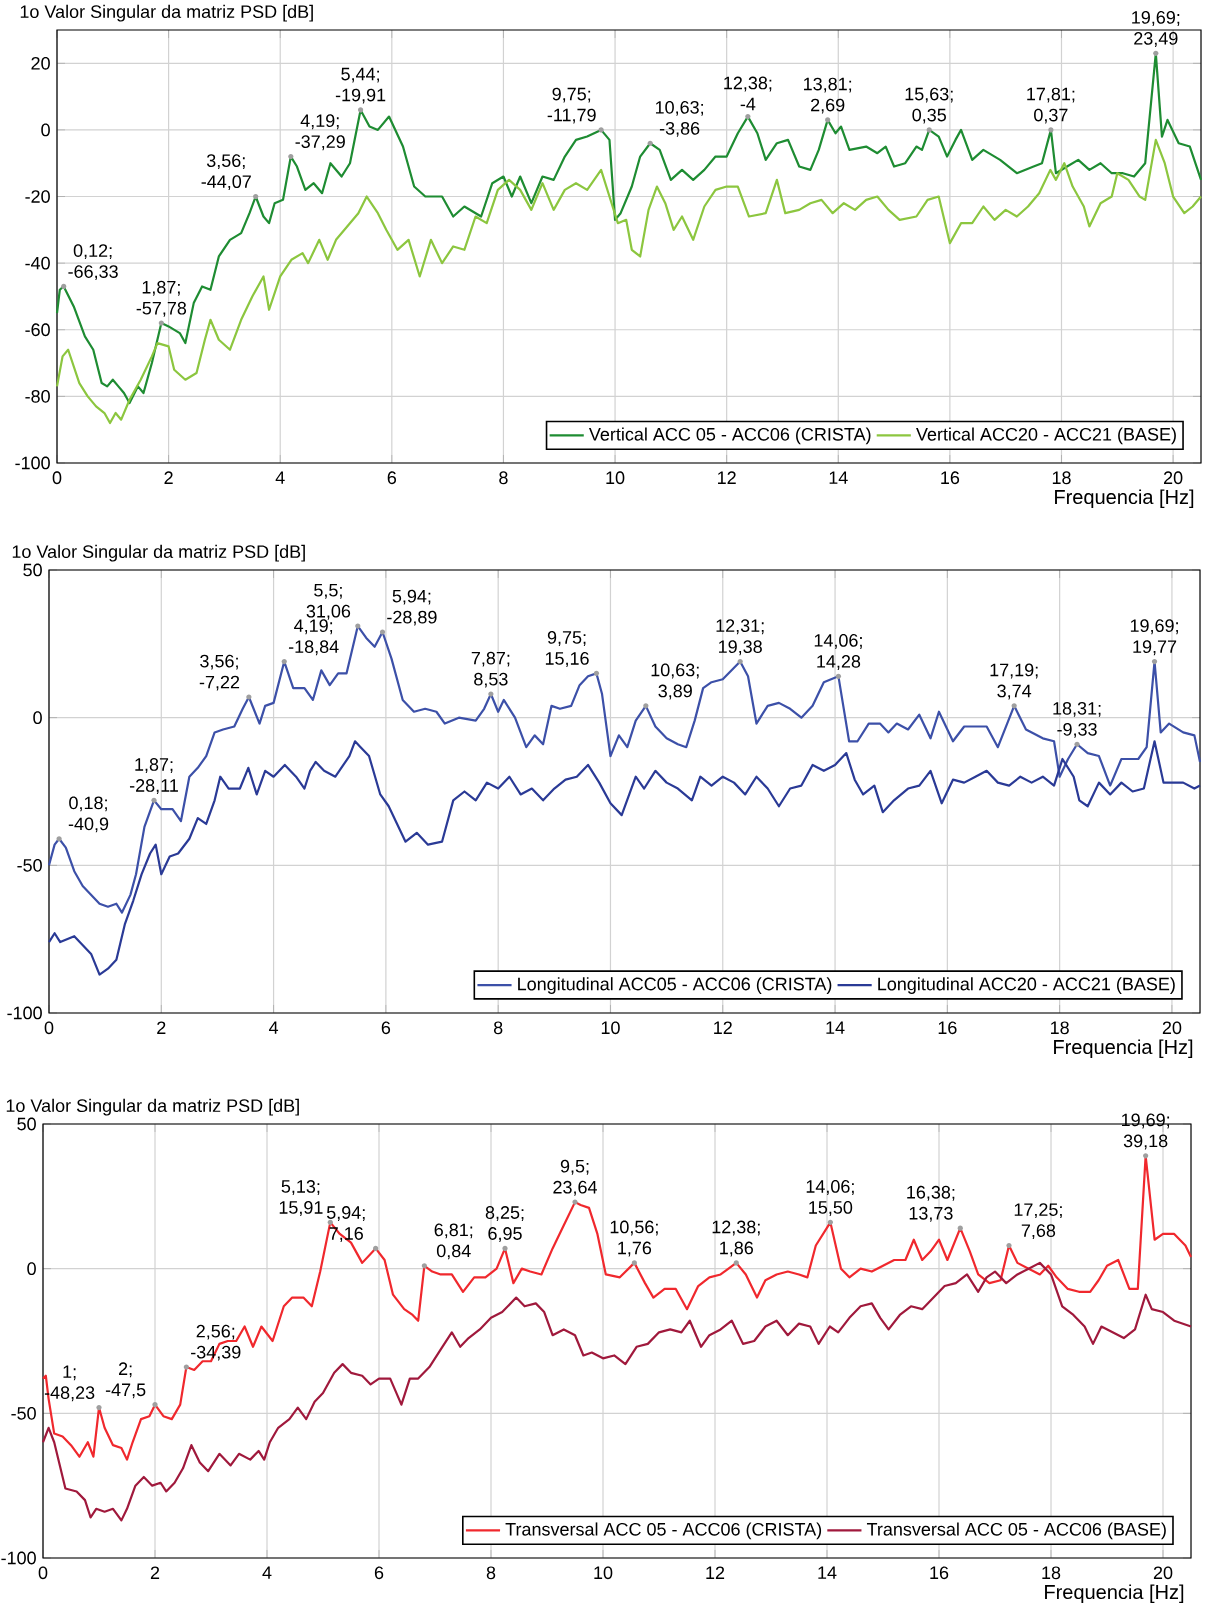 The height and width of the screenshot is (1610, 1211). Describe the element at coordinates (313, 637) in the screenshot. I see `annotation: 4,19; -18,84` at that location.